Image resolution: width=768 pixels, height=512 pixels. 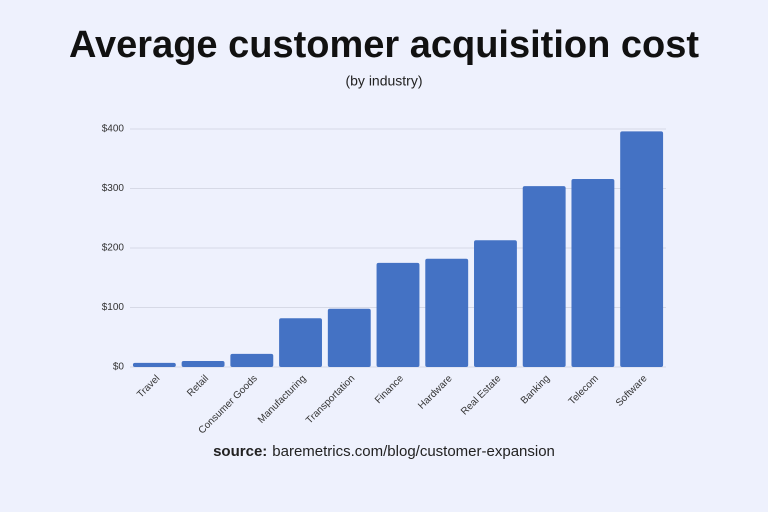 What do you see at coordinates (113, 307) in the screenshot?
I see `y-tick-label: $100` at bounding box center [113, 307].